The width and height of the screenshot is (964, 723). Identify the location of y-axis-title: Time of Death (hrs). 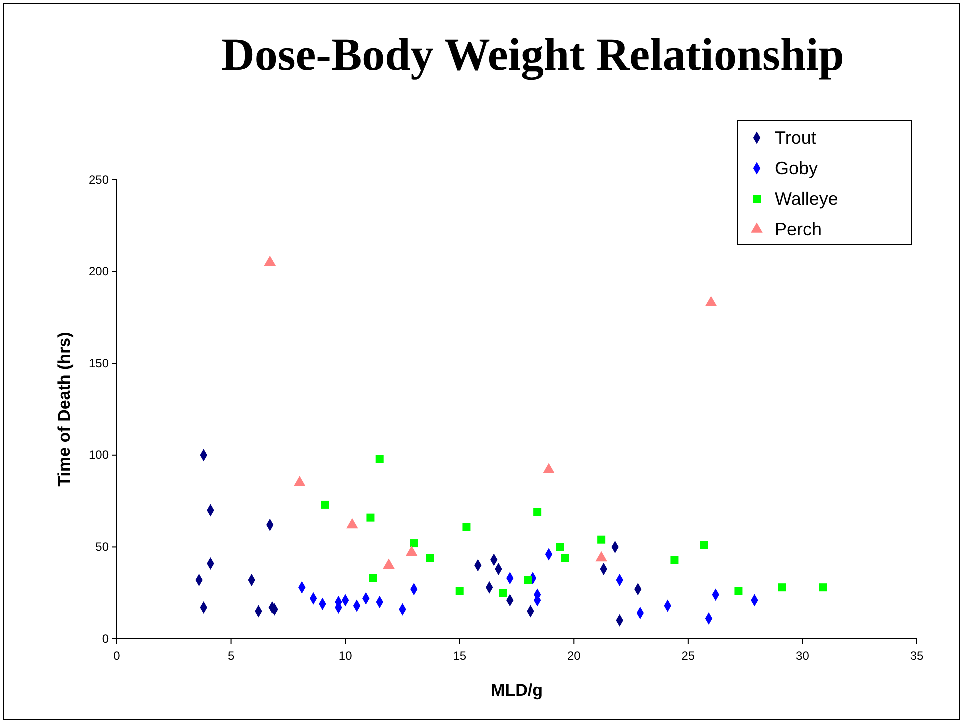
(64, 409).